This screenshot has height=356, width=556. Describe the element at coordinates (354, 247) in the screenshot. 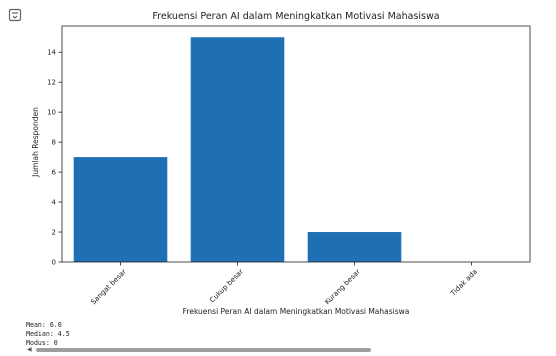

I see `bar-kurang-besar` at that location.